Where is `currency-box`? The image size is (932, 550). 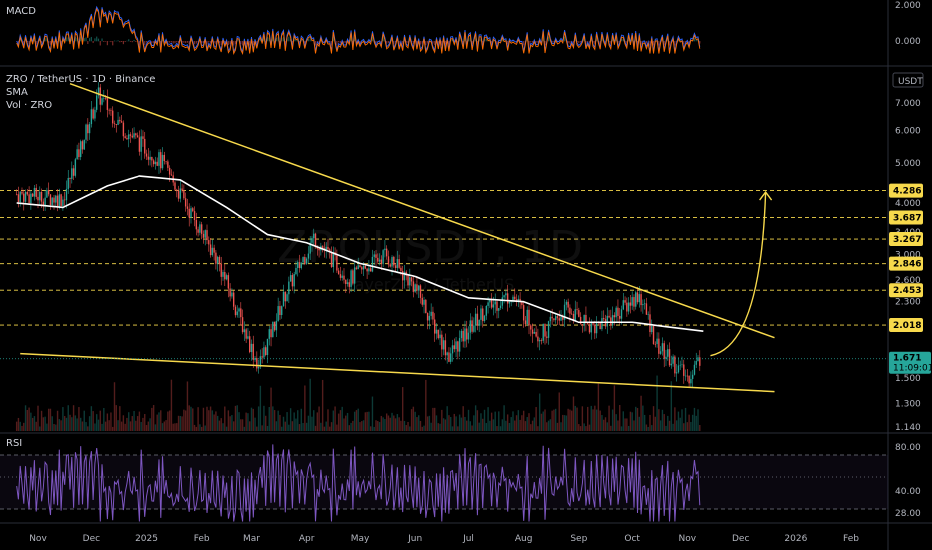
currency-box is located at coordinates (908, 80).